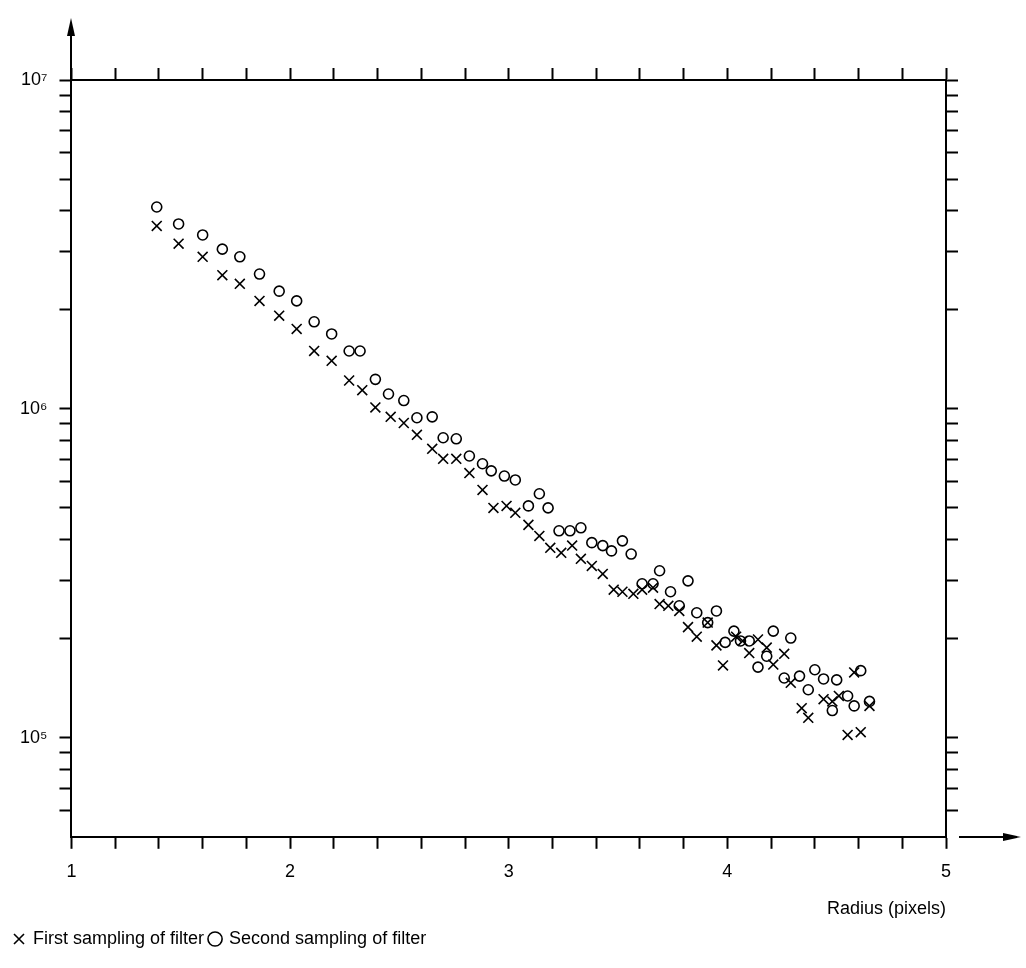 Image resolution: width=1026 pixels, height=968 pixels. Describe the element at coordinates (328, 937) in the screenshot. I see `legend-label: Second sampling of filter` at that location.